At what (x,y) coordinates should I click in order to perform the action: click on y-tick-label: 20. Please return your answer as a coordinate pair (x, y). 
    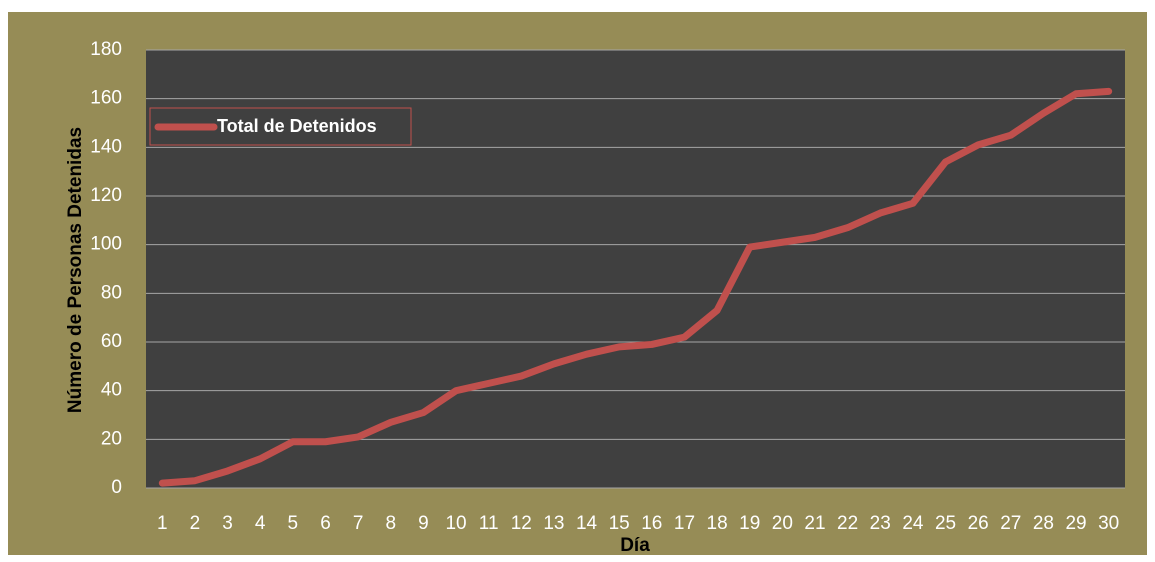
    Looking at the image, I should click on (111, 438).